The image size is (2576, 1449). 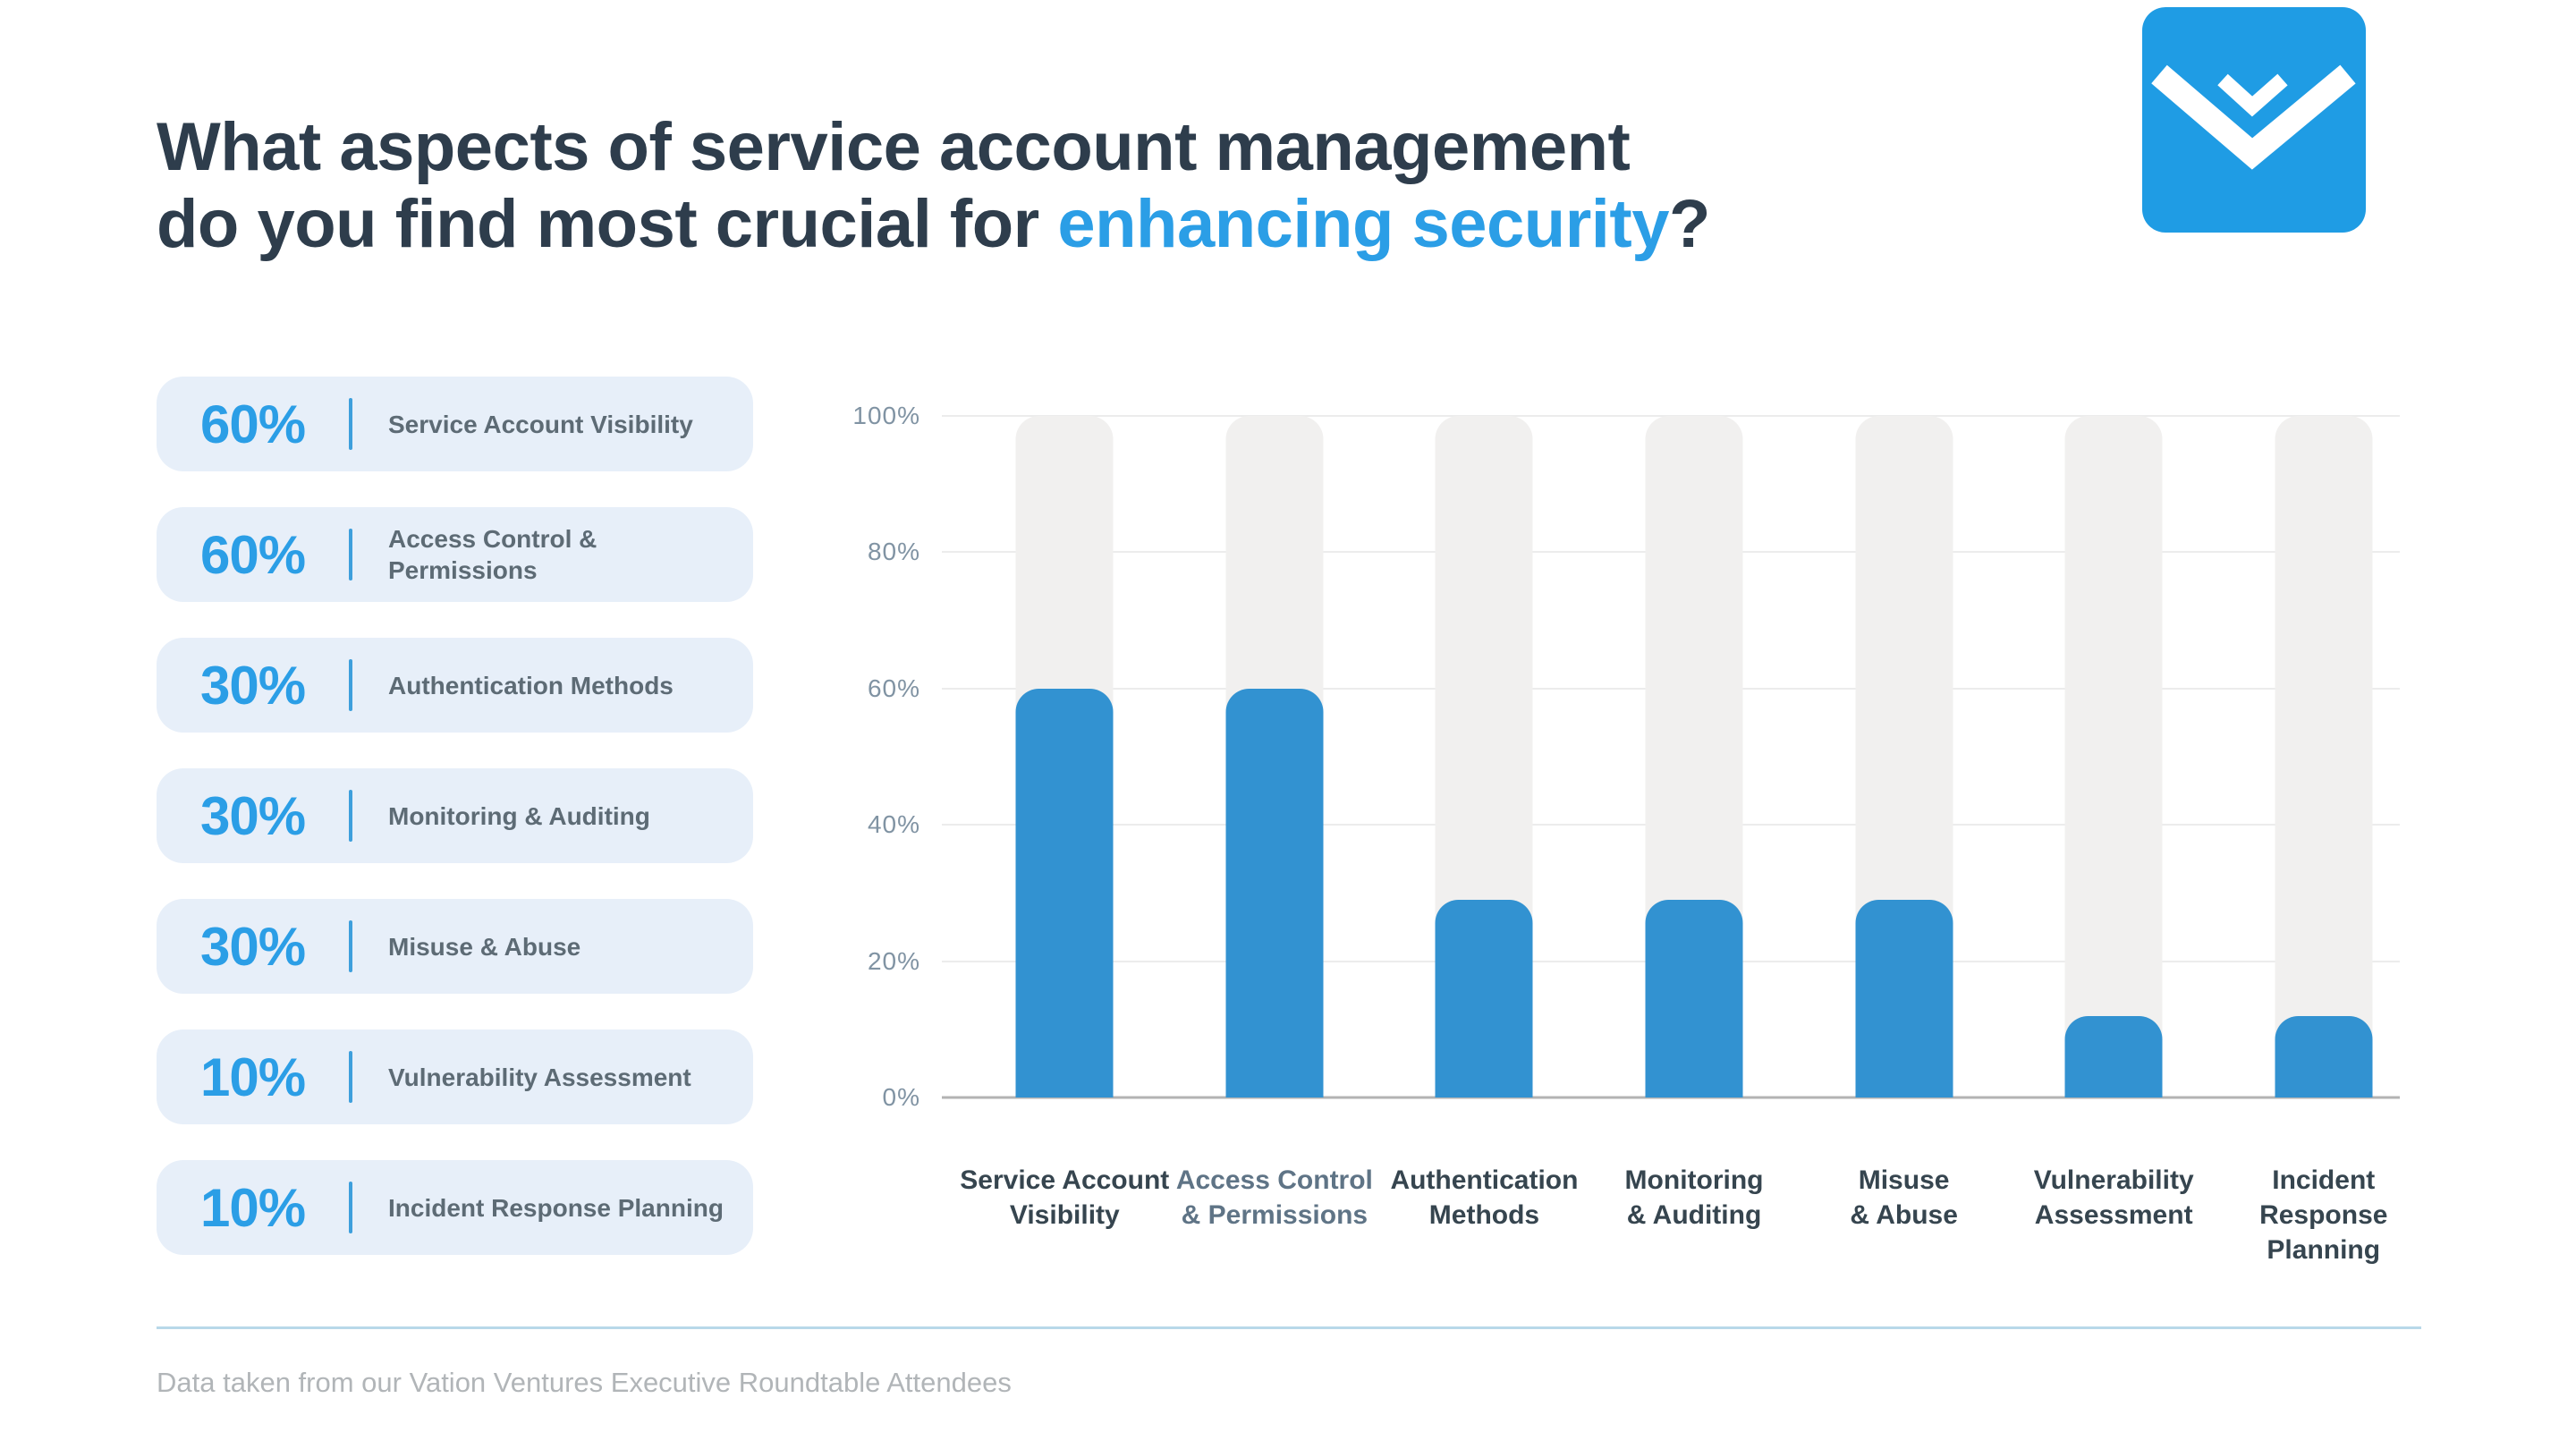 I want to click on stat-label: Vulnerability Assessment, so click(x=539, y=1077).